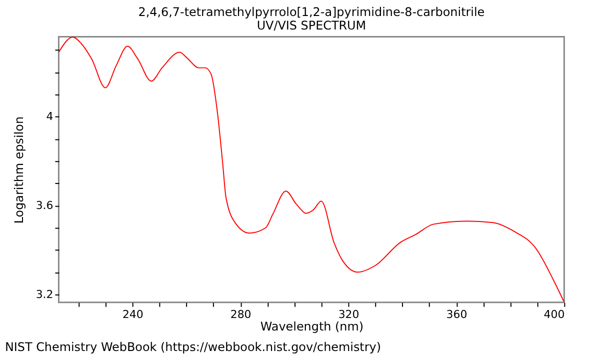  I want to click on x-tick-label: 360, so click(457, 314).